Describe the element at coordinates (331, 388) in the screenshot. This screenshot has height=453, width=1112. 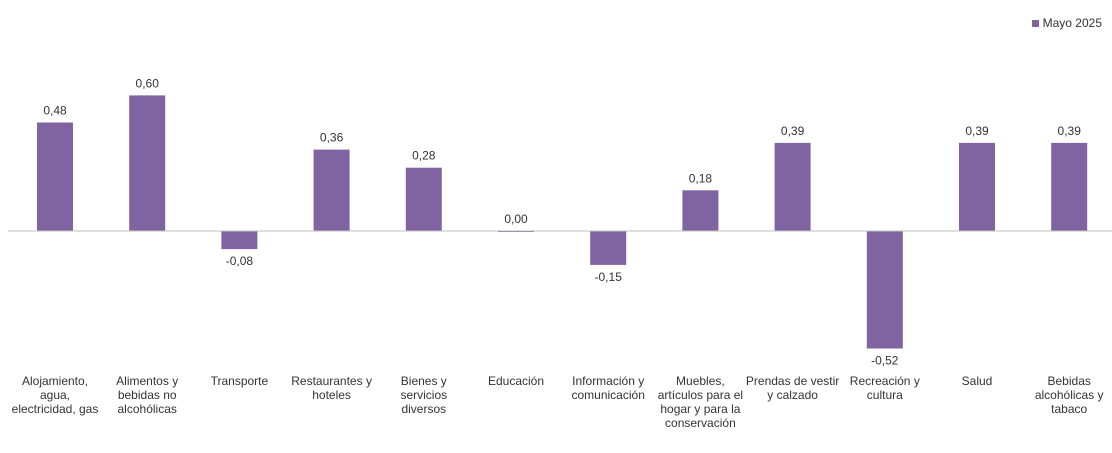
I see `category-label: Restaurantes y hoteles` at that location.